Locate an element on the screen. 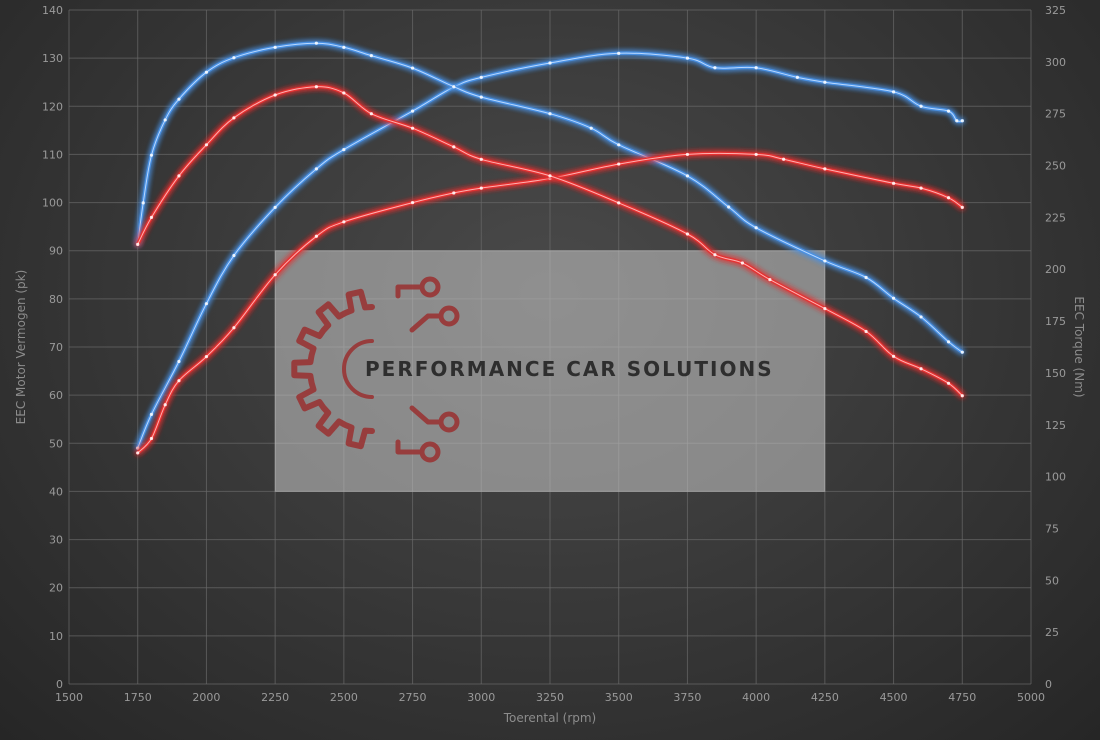  y-tick-label-right: 175 is located at coordinates (1055, 321).